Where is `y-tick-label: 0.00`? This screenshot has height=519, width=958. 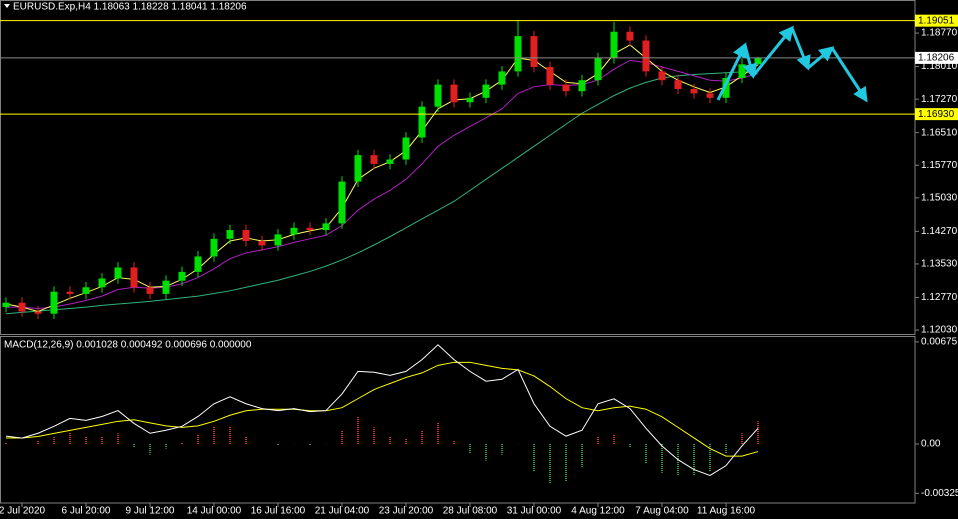 y-tick-label: 0.00 is located at coordinates (931, 444).